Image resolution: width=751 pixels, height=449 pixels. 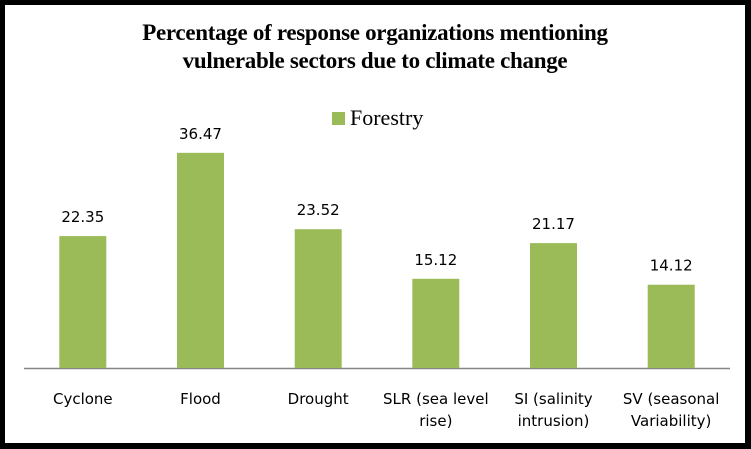 I want to click on legend-swatch-forestry, so click(x=338, y=118).